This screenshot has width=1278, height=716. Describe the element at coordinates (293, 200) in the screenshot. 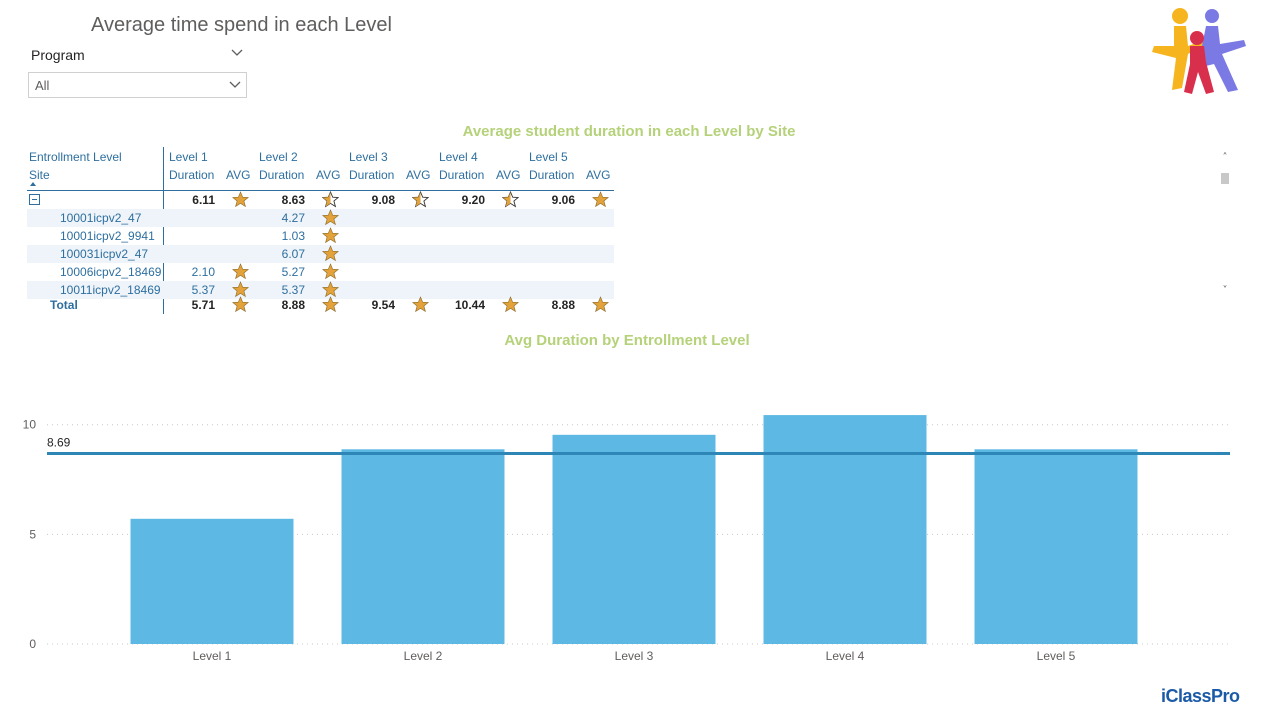

I see `duration-cell: 8.63` at that location.